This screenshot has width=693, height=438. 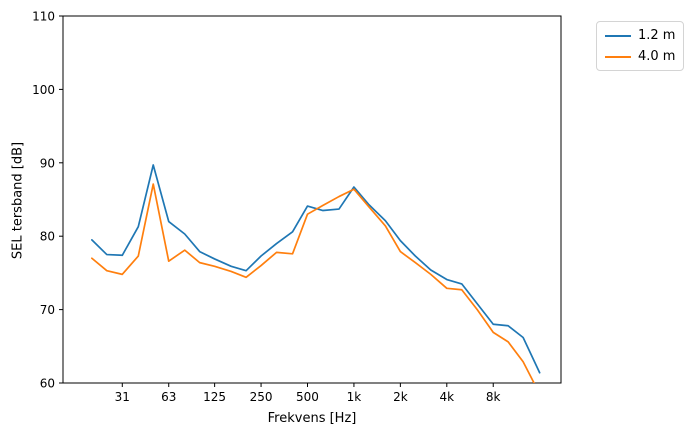 What do you see at coordinates (657, 35) in the screenshot?
I see `legend-label-series-0: 1.2 m` at bounding box center [657, 35].